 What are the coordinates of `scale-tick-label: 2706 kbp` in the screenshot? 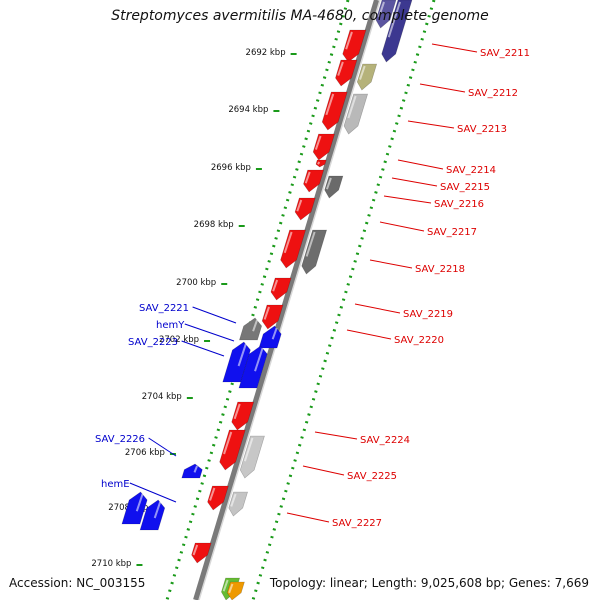 It's located at (145, 453).